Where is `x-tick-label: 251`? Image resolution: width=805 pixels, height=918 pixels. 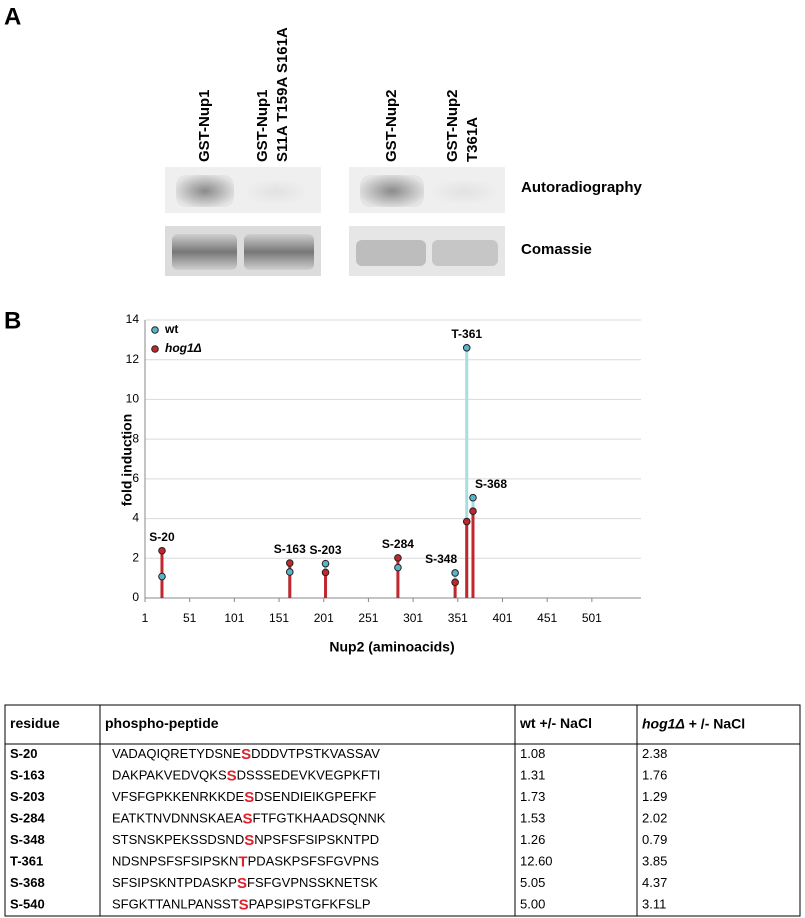
x-tick-label: 251 is located at coordinates (368, 618).